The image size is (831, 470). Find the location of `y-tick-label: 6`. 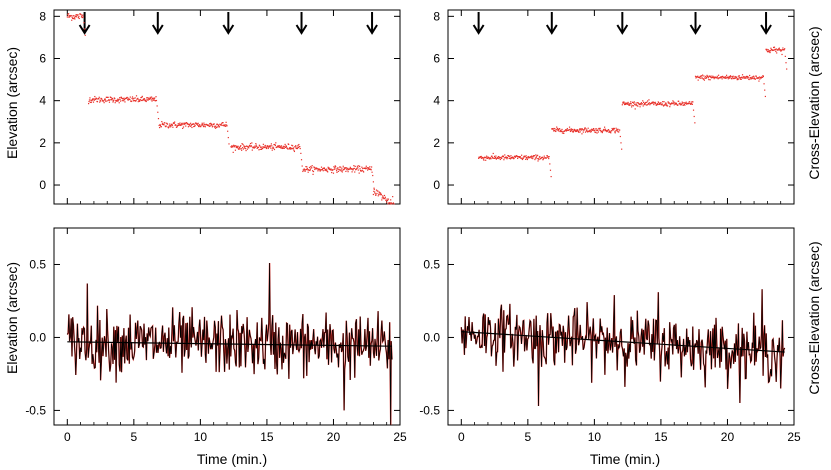

y-tick-label: 6 is located at coordinates (436, 59).